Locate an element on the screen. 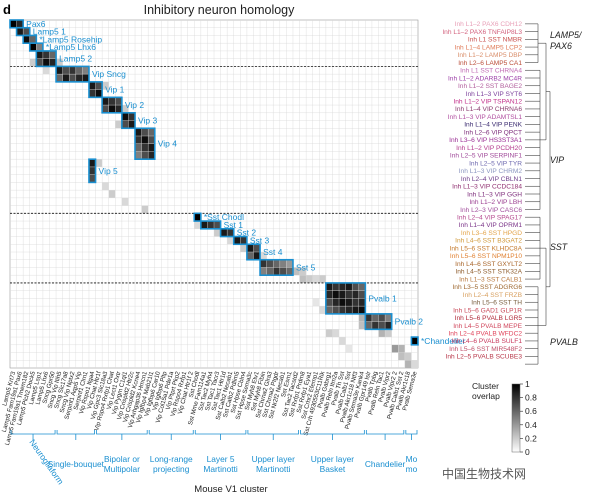  class-label: VIP is located at coordinates (557, 160).